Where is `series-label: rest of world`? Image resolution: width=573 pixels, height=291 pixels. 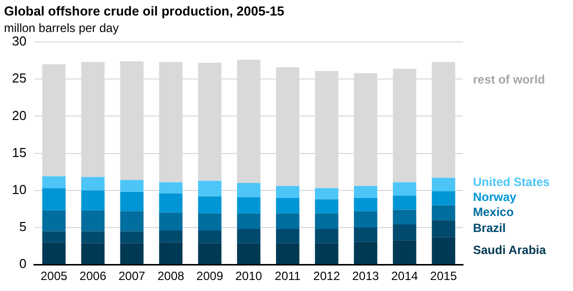 series-label: rest of world is located at coordinates (509, 79).